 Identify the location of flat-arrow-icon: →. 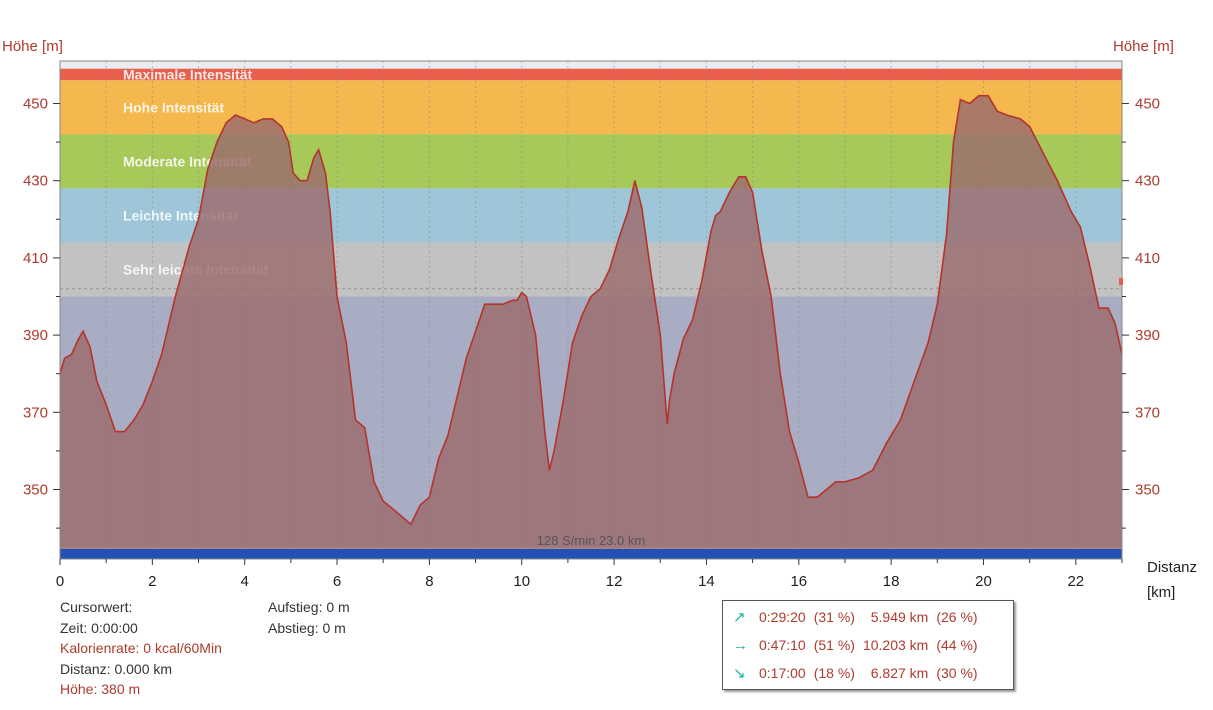
(740, 645).